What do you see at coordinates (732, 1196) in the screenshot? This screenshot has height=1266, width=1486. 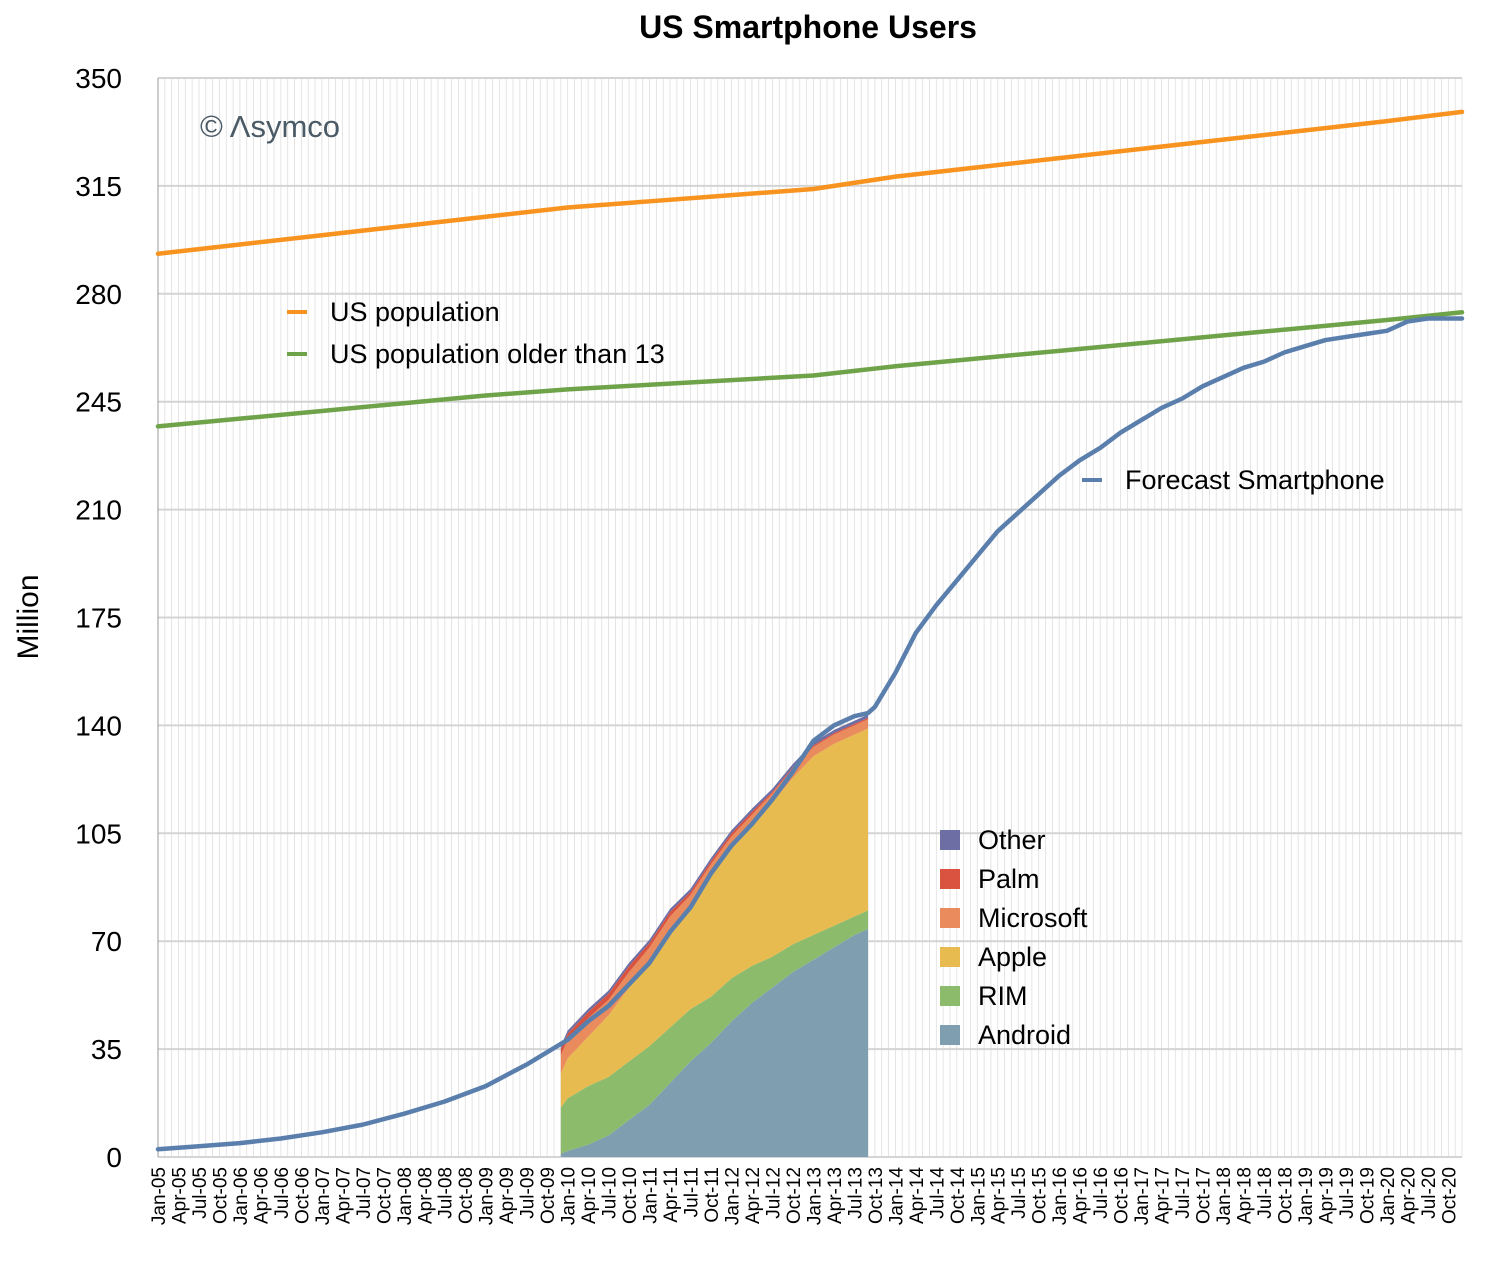 I see `x-tick-label: Jan-12` at bounding box center [732, 1196].